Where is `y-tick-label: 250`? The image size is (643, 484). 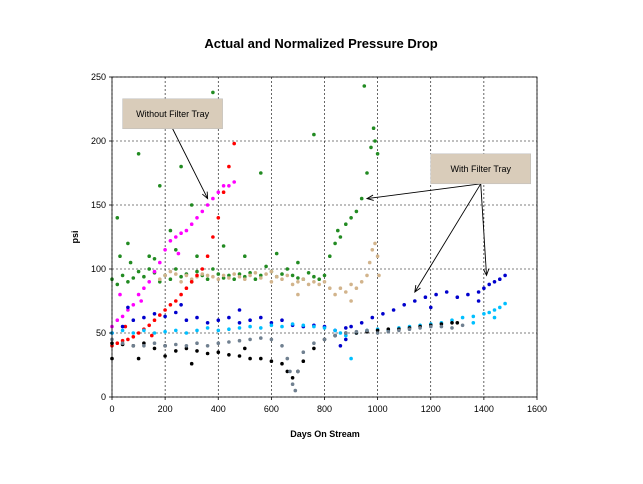 y-tick-label: 250 is located at coordinates (98, 77).